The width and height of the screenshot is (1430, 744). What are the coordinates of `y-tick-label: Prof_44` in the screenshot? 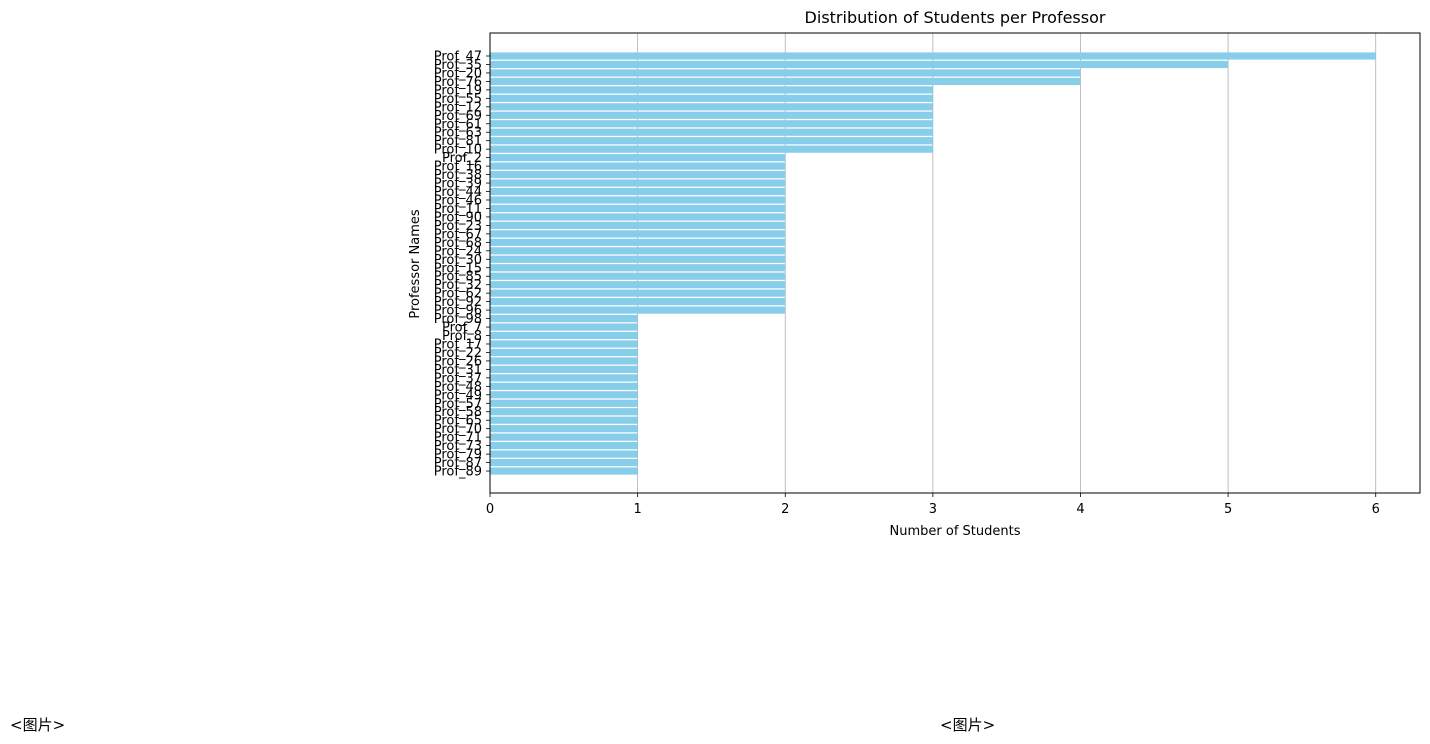 It's located at (458, 192).